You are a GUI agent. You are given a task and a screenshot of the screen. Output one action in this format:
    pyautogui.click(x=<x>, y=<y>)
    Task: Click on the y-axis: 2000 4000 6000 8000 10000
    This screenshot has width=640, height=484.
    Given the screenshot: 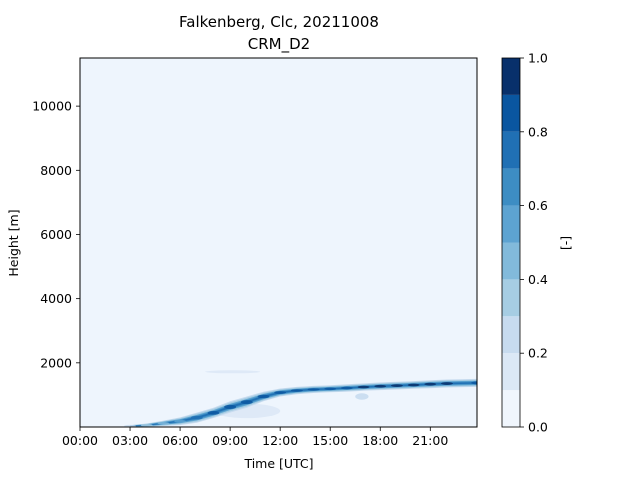 What is the action you would take?
    pyautogui.click(x=56, y=234)
    